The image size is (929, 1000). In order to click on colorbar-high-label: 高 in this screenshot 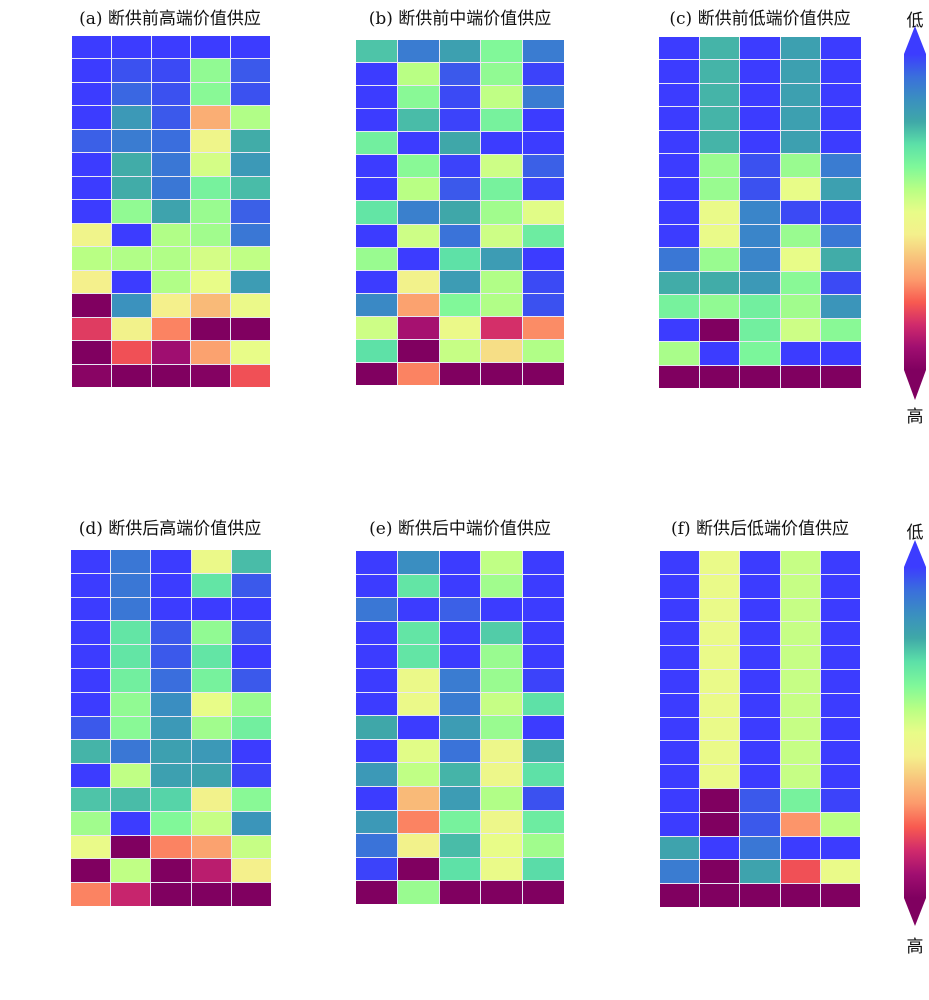, I will do `click(915, 947)`.